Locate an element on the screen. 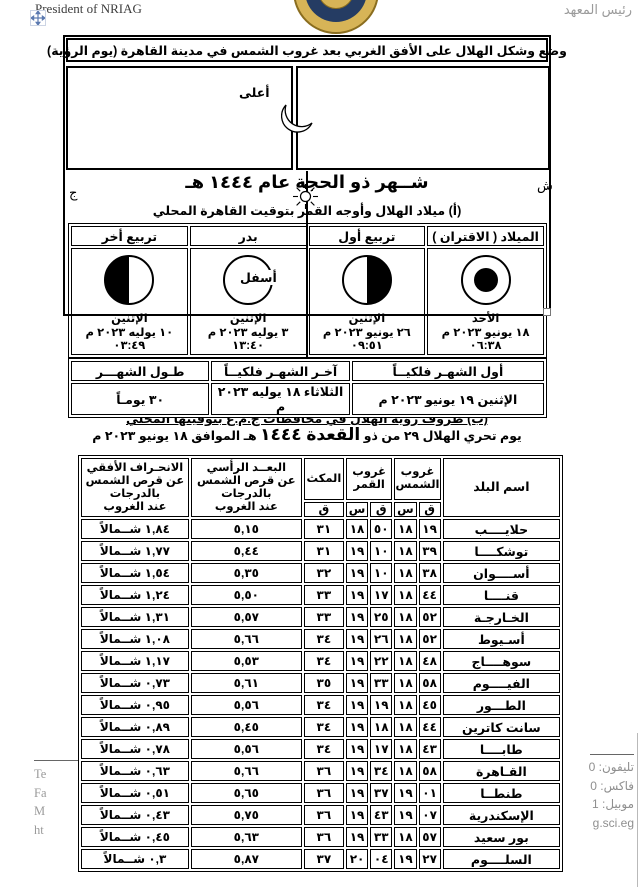  cell-horizontal-deviation: ٠,٦٣ شــمالاً is located at coordinates (135, 771).